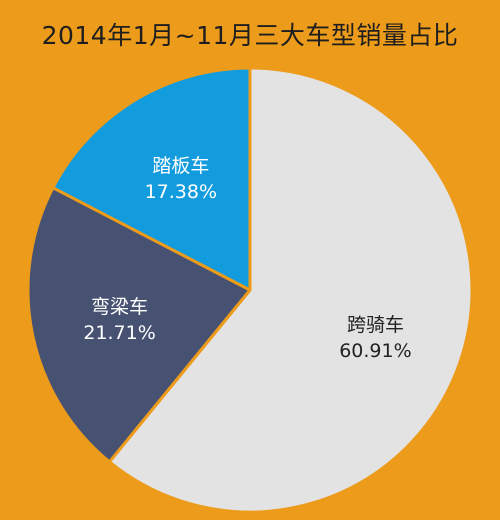 Image resolution: width=500 pixels, height=520 pixels. What do you see at coordinates (375, 325) in the screenshot?
I see `slice-label-name-0: 跨骑车` at bounding box center [375, 325].